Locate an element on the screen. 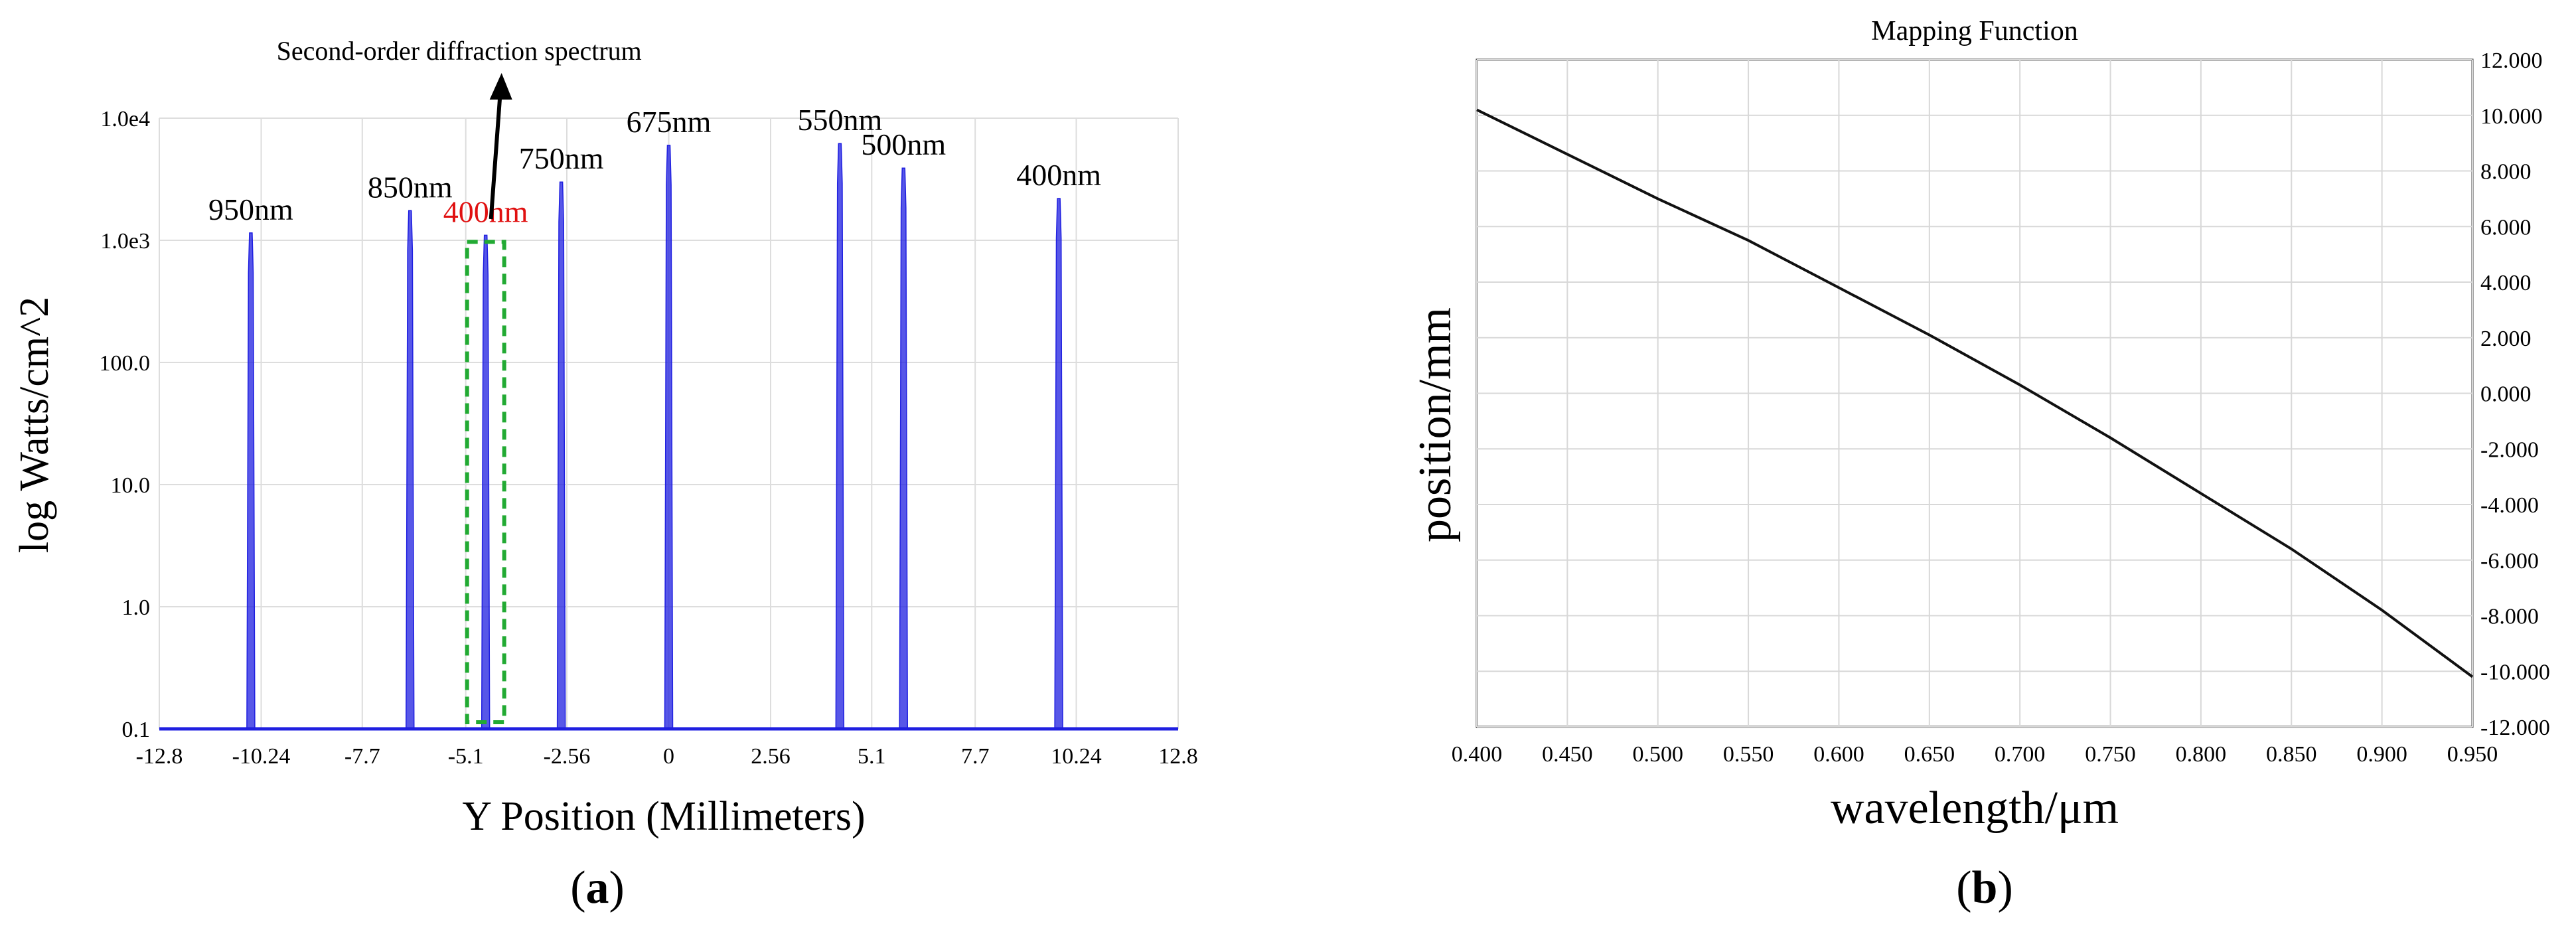 The height and width of the screenshot is (926, 2576). peak-label-a: 950nm is located at coordinates (251, 209).